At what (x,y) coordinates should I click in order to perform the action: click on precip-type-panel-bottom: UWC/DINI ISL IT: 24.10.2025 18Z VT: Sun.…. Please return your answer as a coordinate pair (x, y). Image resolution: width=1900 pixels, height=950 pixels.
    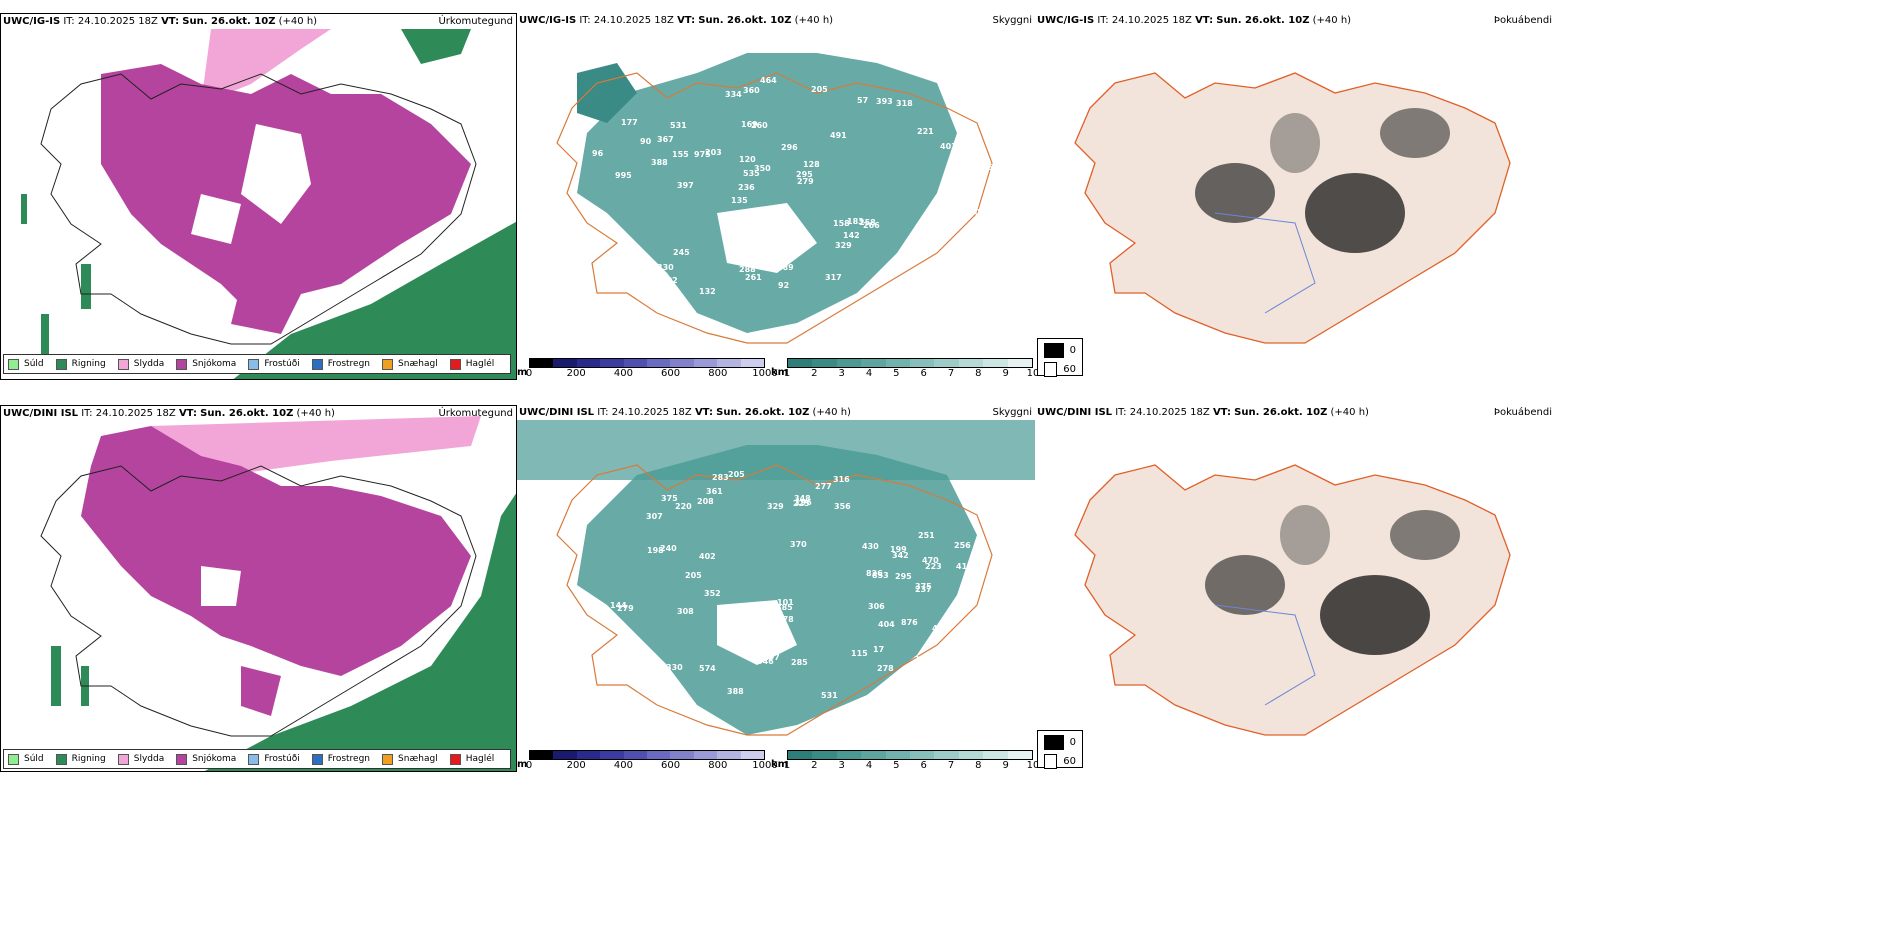
    Looking at the image, I should click on (258, 588).